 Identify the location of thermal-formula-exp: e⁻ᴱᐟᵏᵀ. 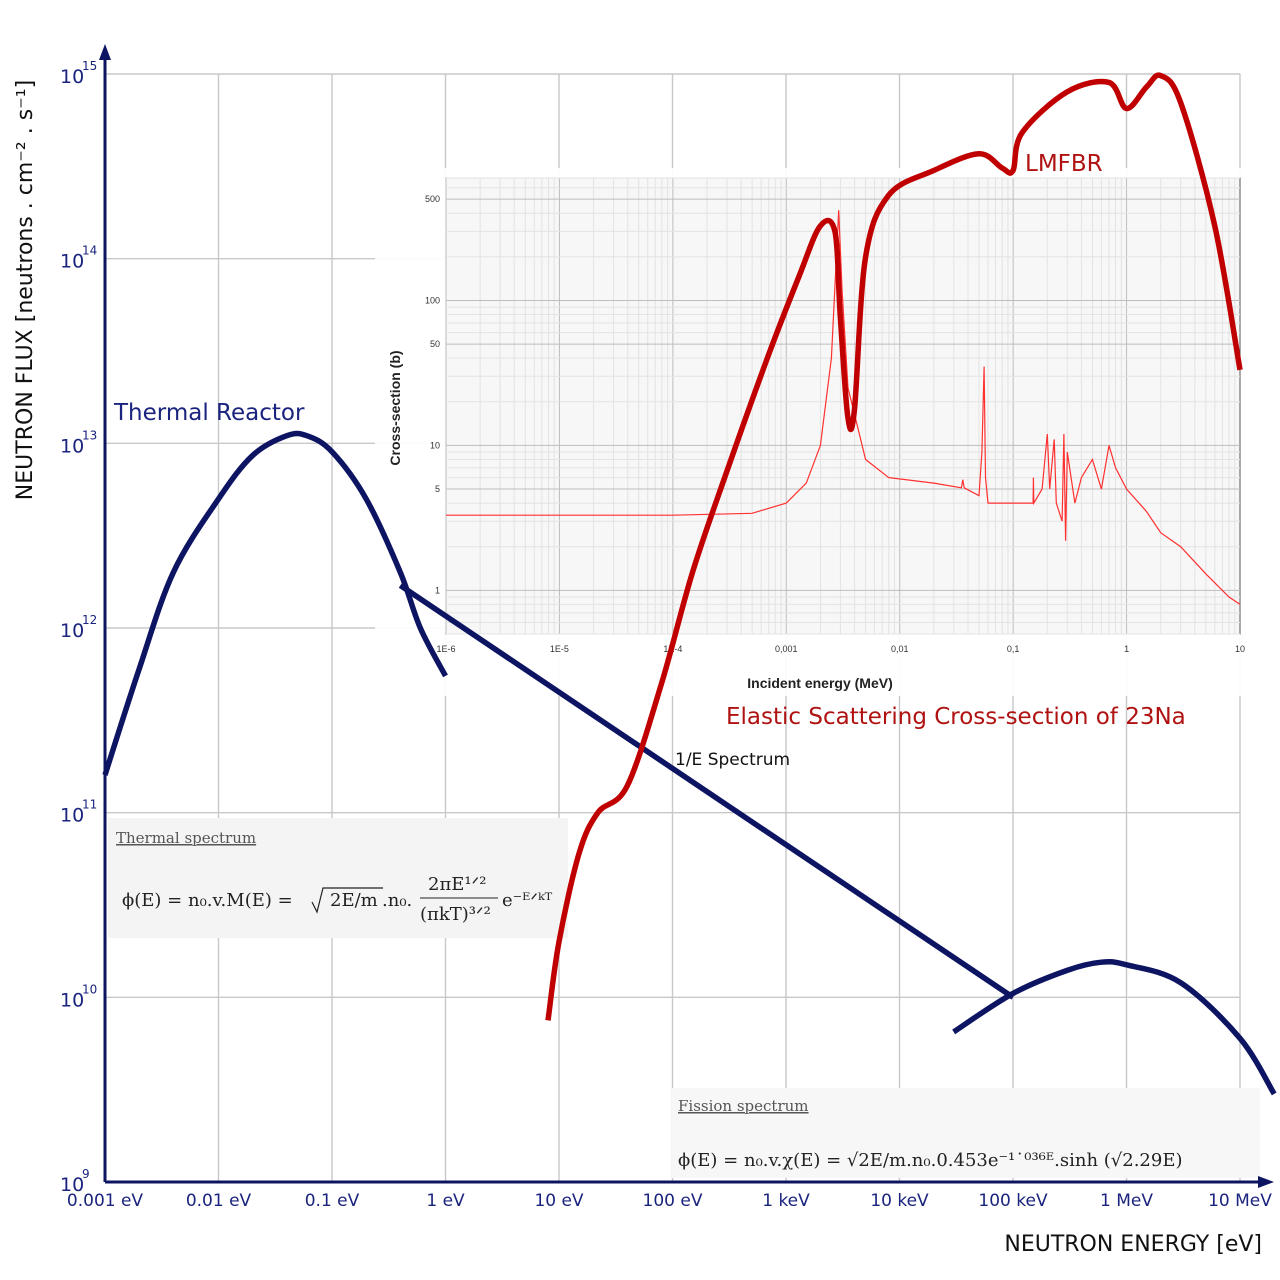
(527, 900).